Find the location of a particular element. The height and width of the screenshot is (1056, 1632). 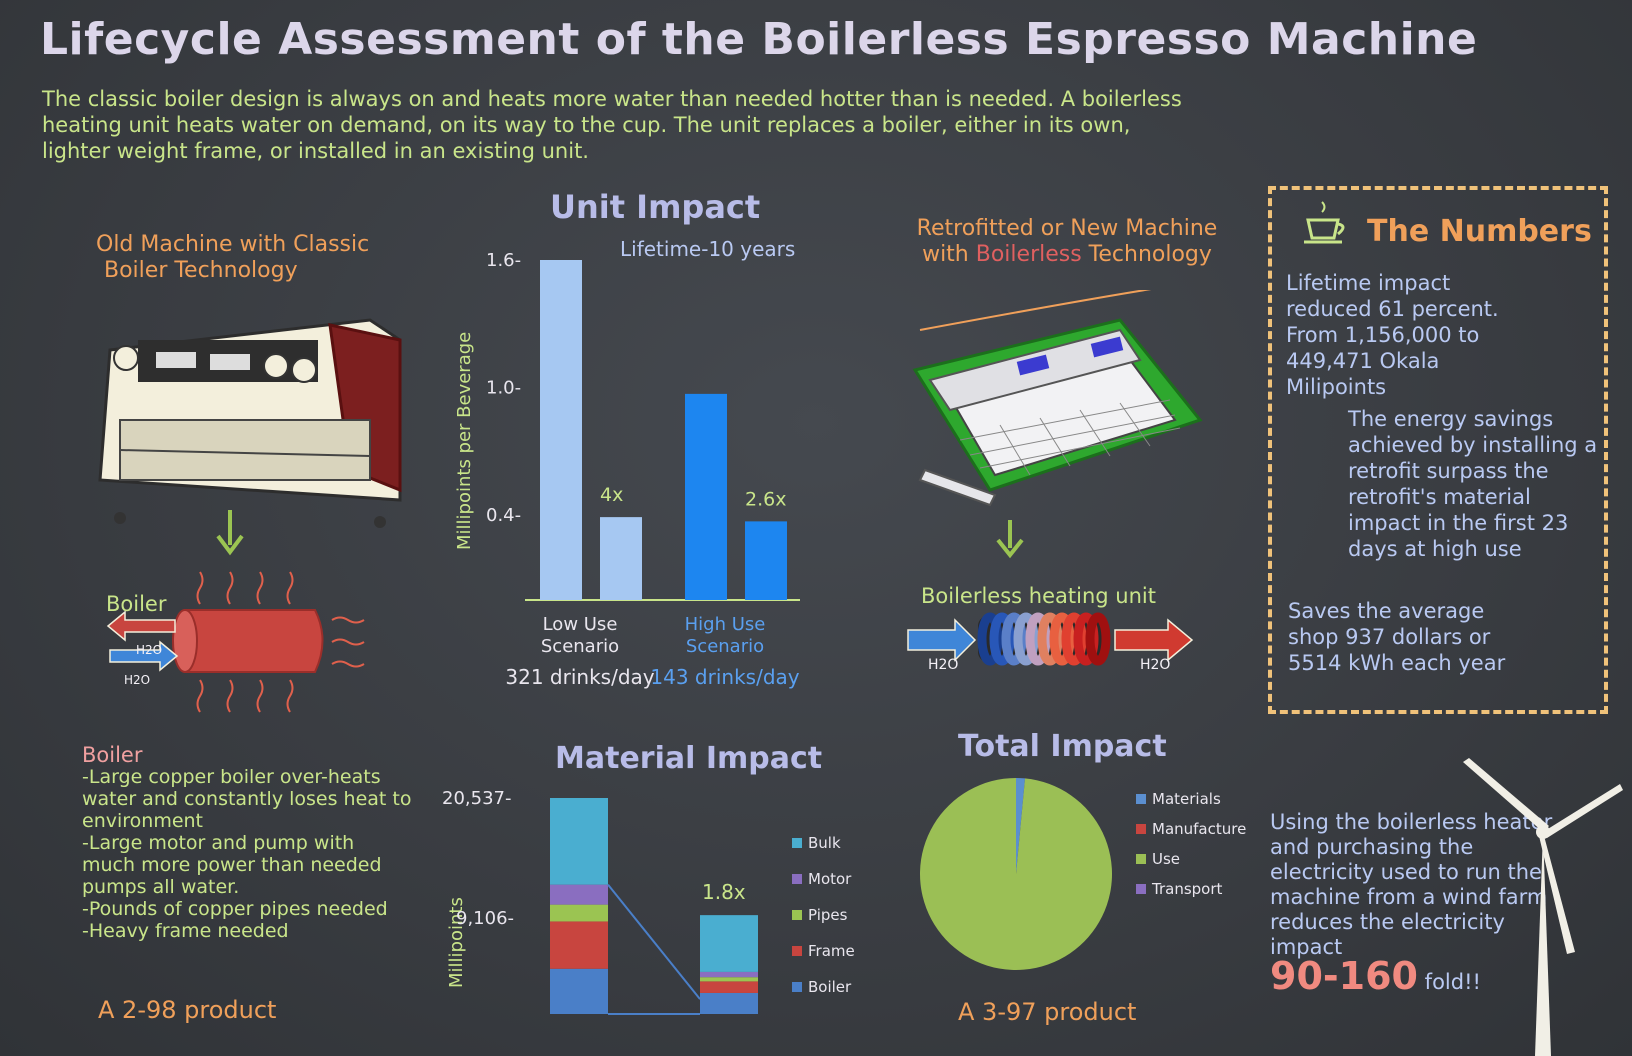

unit-impact-group-label1: Low Use is located at coordinates (580, 624).